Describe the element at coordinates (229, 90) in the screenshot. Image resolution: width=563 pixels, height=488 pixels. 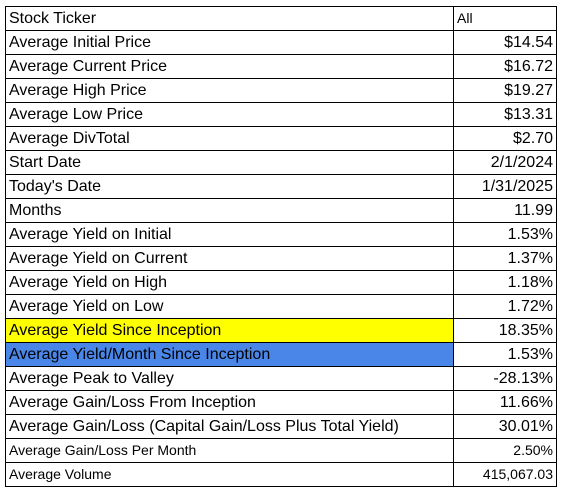
I see `row-label: Average High Price` at that location.